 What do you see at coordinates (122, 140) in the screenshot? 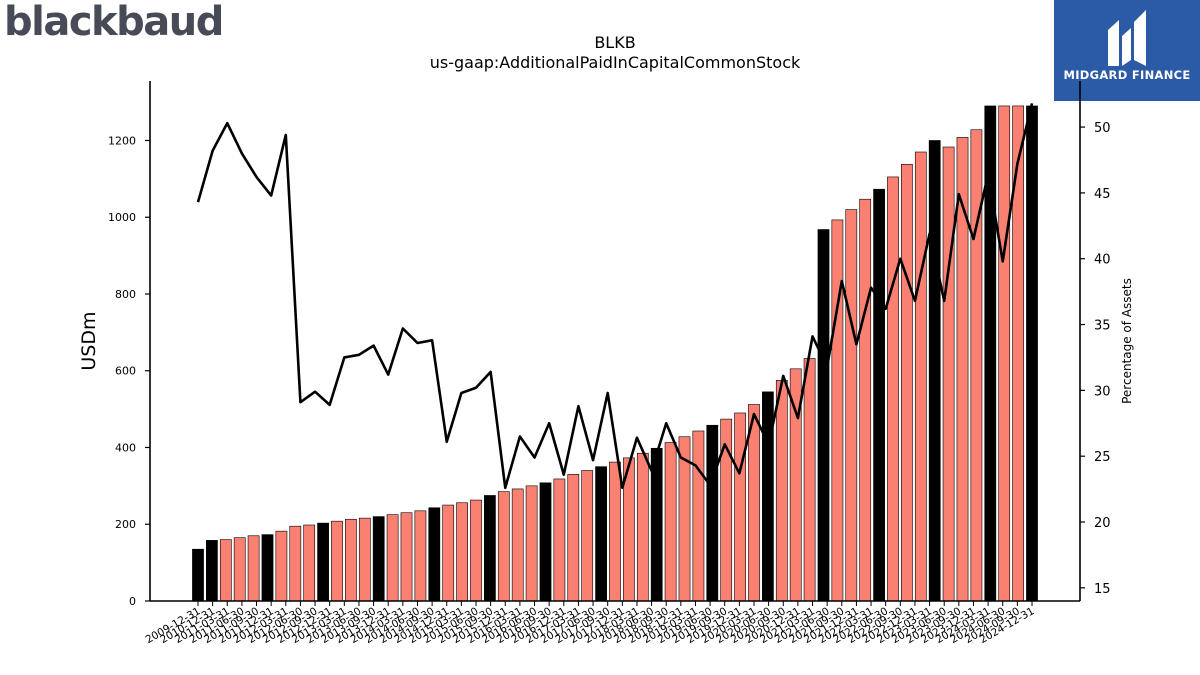
I see `y-tick-label: 1200` at bounding box center [122, 140].